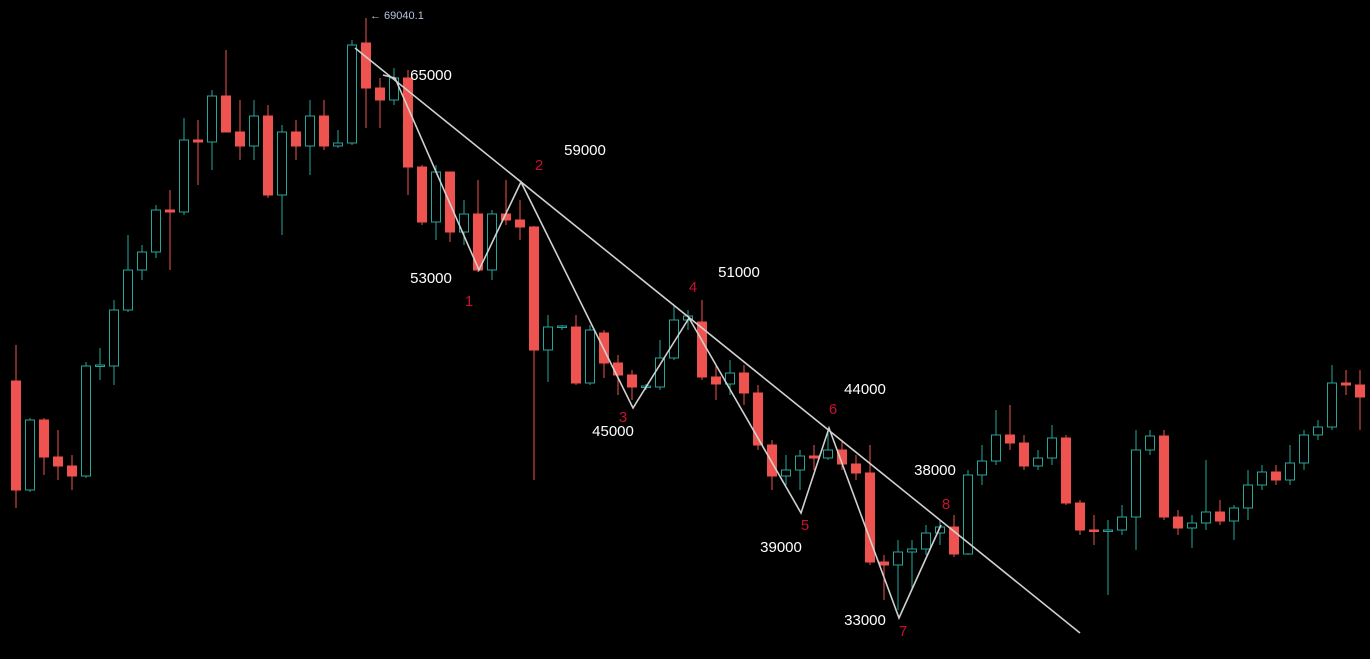  Describe the element at coordinates (935, 470) in the screenshot. I see `level-label: 38000` at that location.